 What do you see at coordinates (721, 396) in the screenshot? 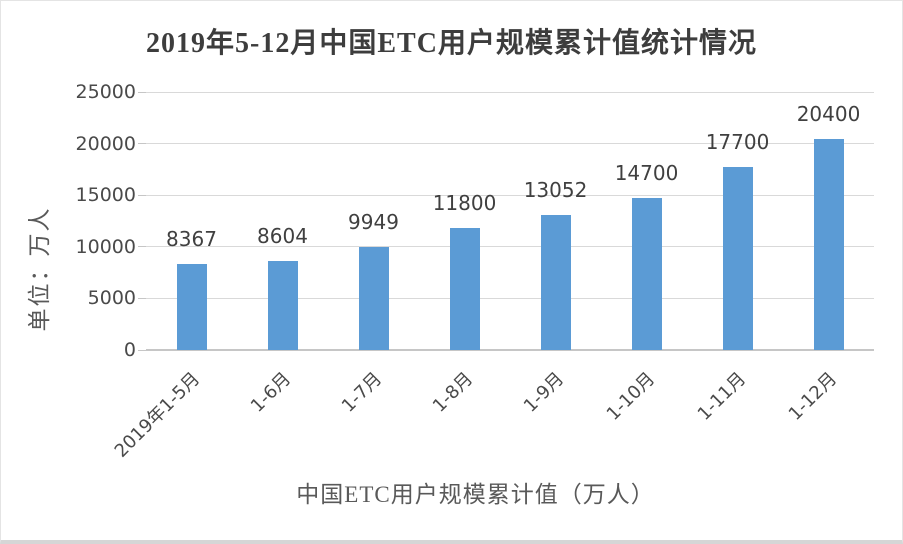
I see `x-axis-tick-label: 1-11月` at bounding box center [721, 396].